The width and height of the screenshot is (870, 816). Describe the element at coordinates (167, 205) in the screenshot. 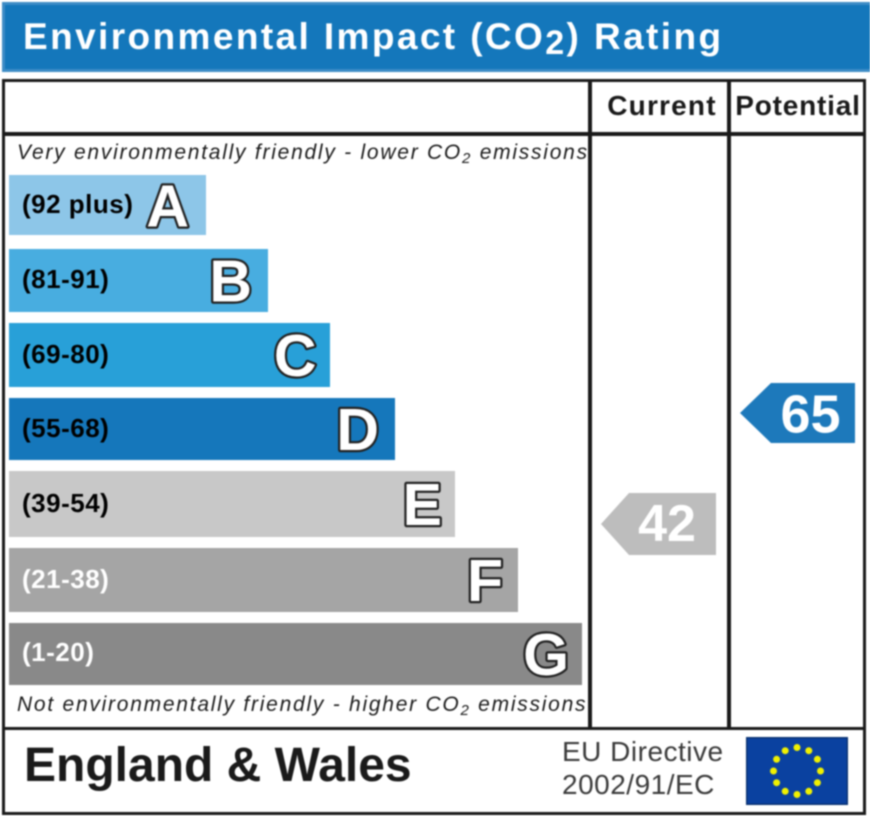

I see `svg-text: A` at that location.